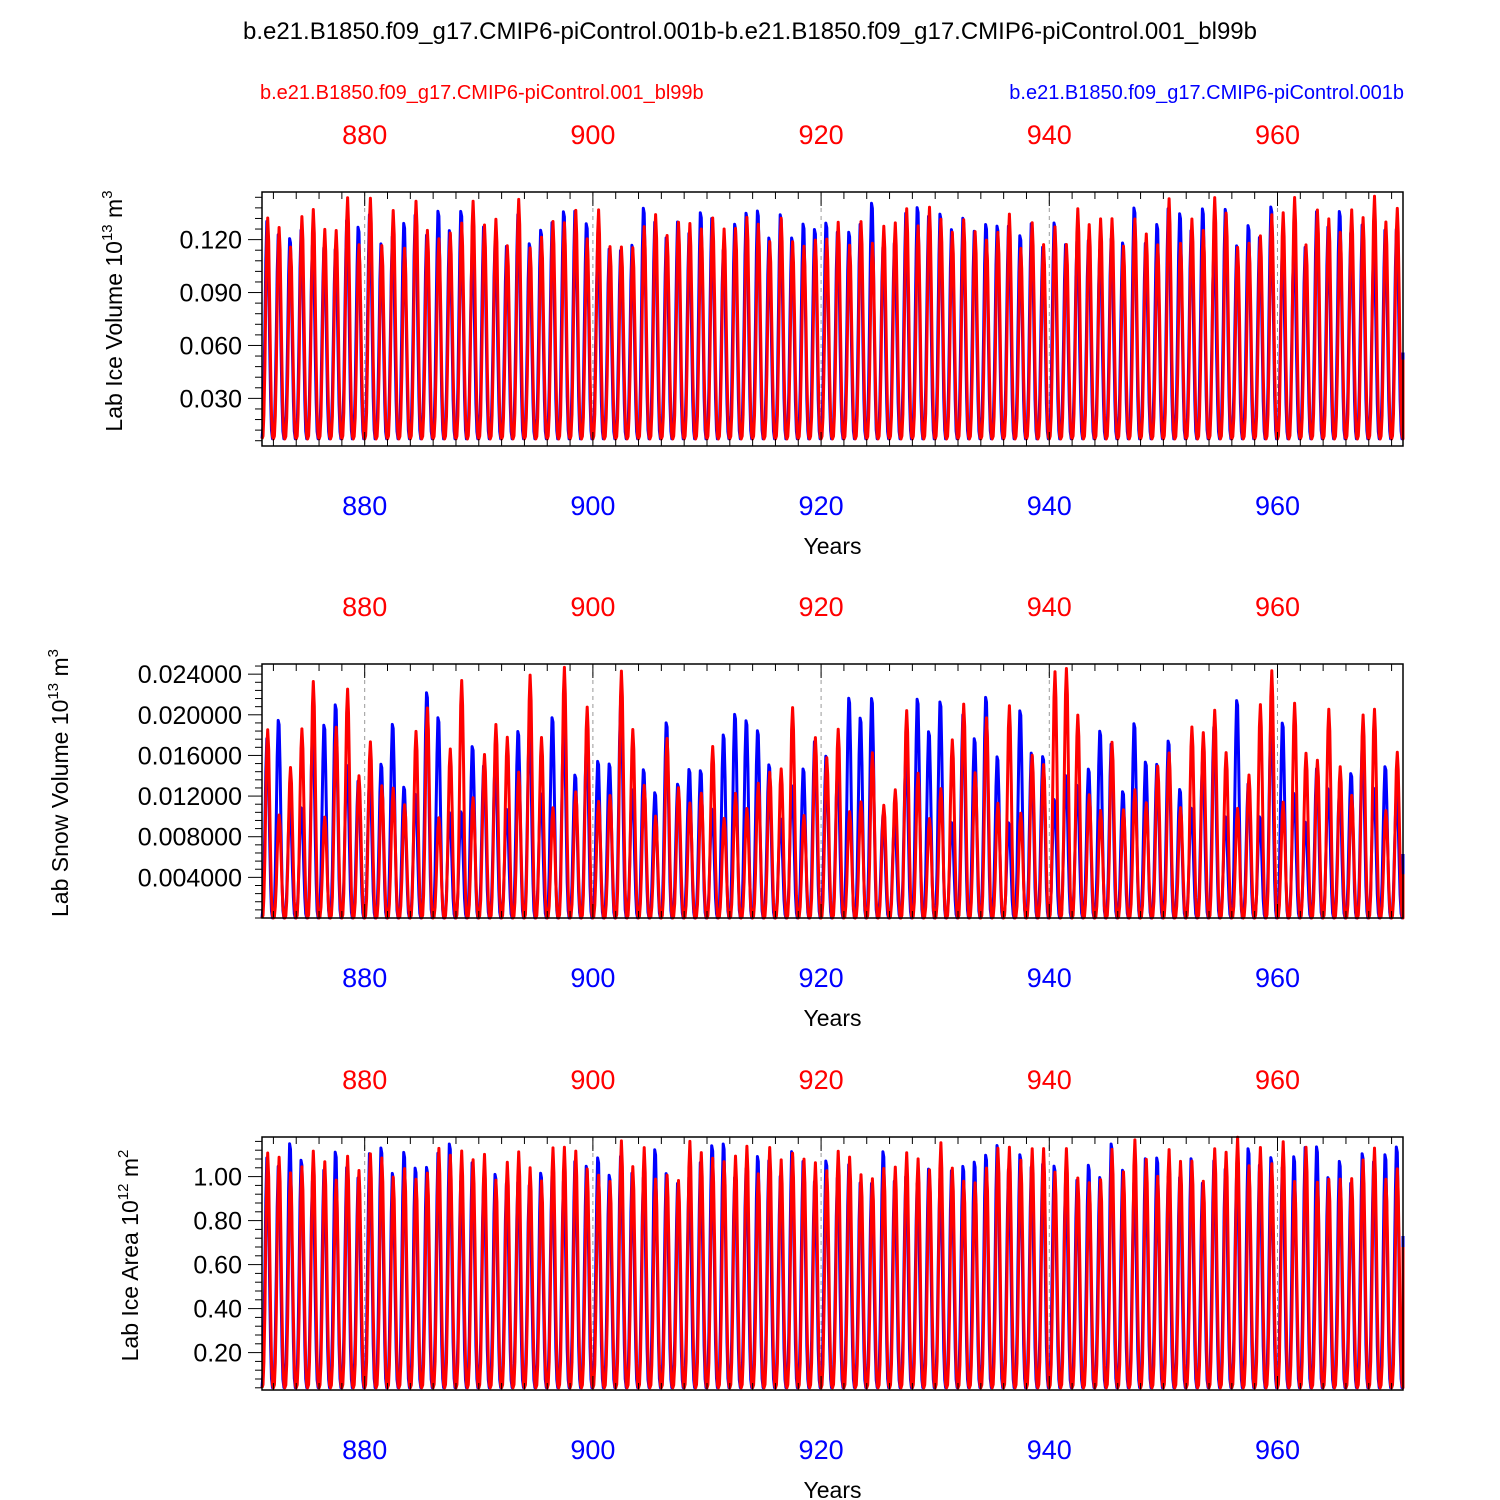  I want to click on panel-2-xlabel: Years, so click(833, 1018).